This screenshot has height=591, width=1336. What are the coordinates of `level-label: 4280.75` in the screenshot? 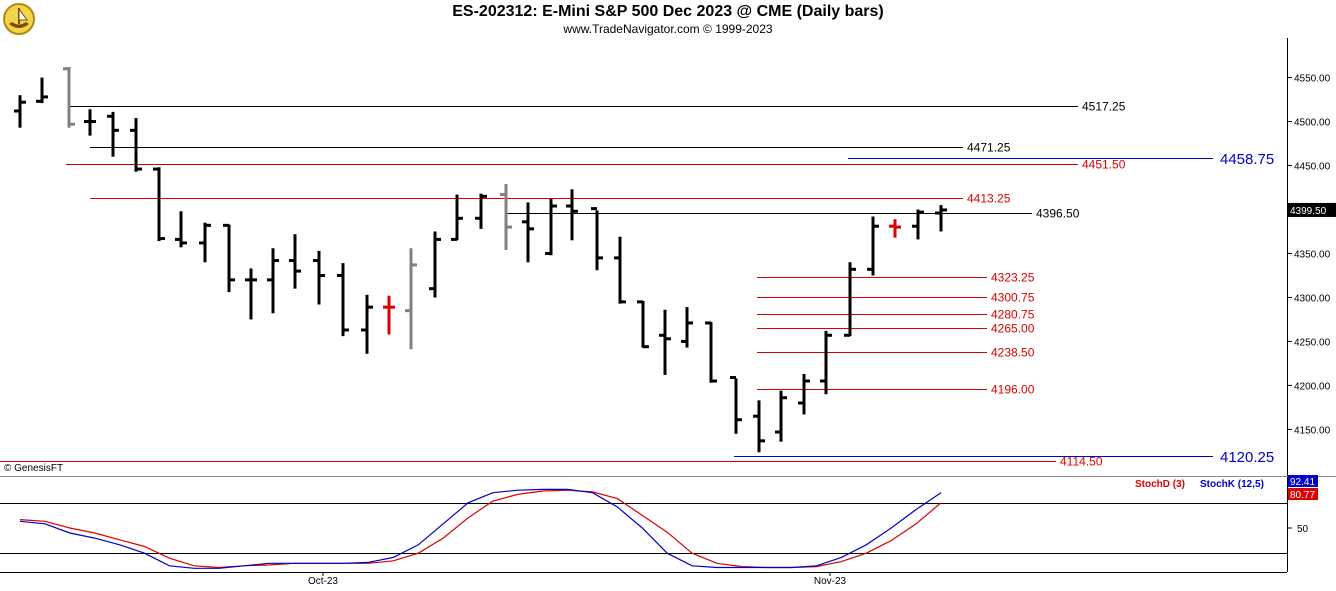 It's located at (1013, 315).